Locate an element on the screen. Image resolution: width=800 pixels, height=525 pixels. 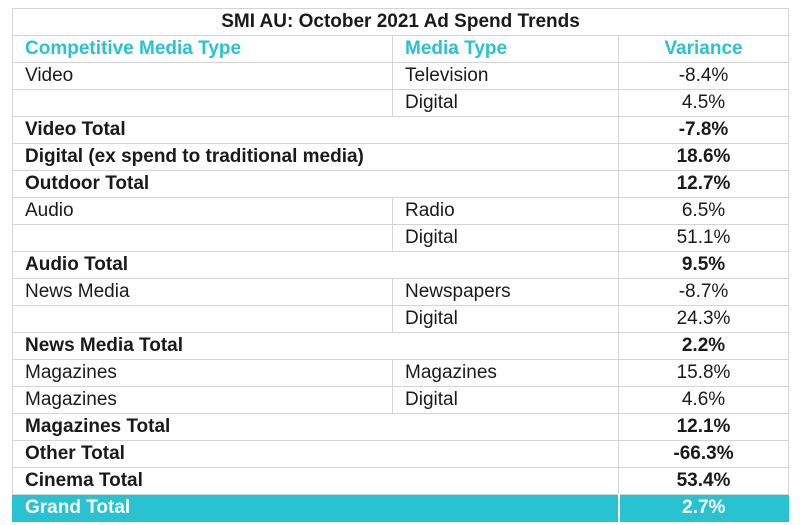
header-competitive-media-type: Competitive Media Type is located at coordinates (202, 49).